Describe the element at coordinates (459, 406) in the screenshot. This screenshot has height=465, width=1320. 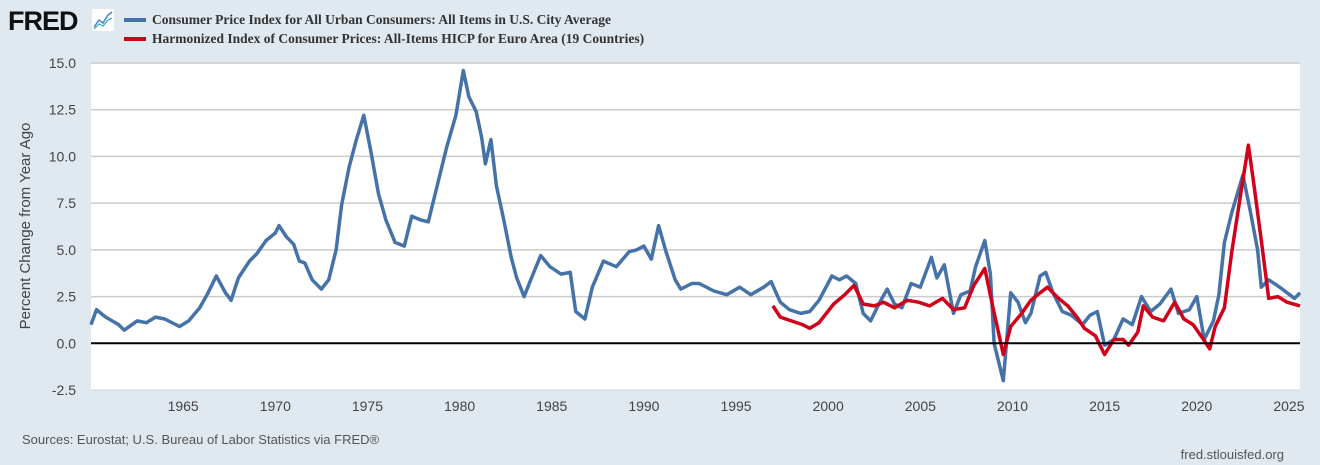
I see `x-tick-label: 1980` at that location.